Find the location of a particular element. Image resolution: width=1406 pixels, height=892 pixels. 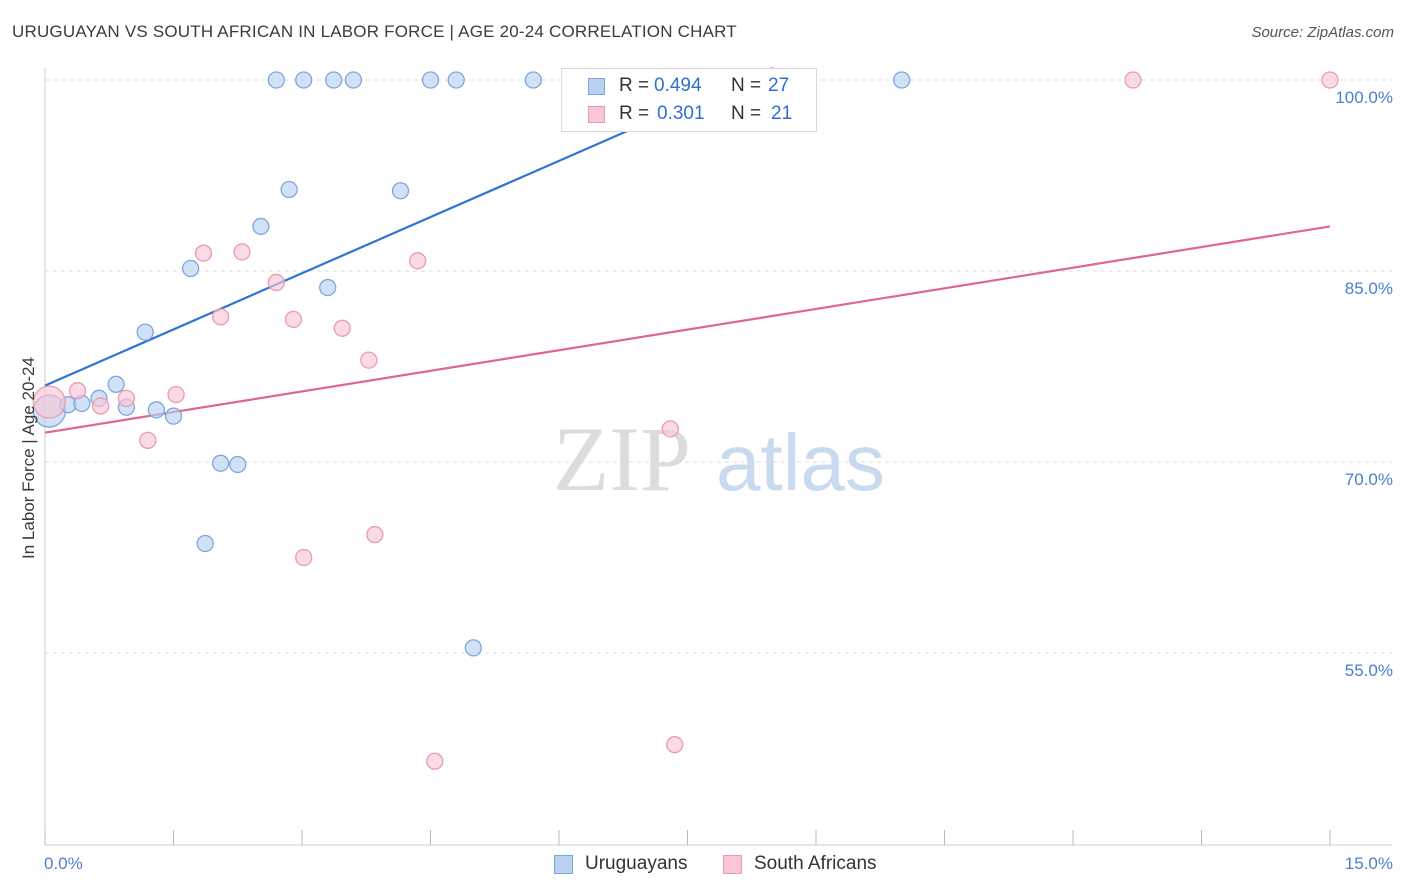

y-tick-label: 55.0% is located at coordinates (1369, 670).